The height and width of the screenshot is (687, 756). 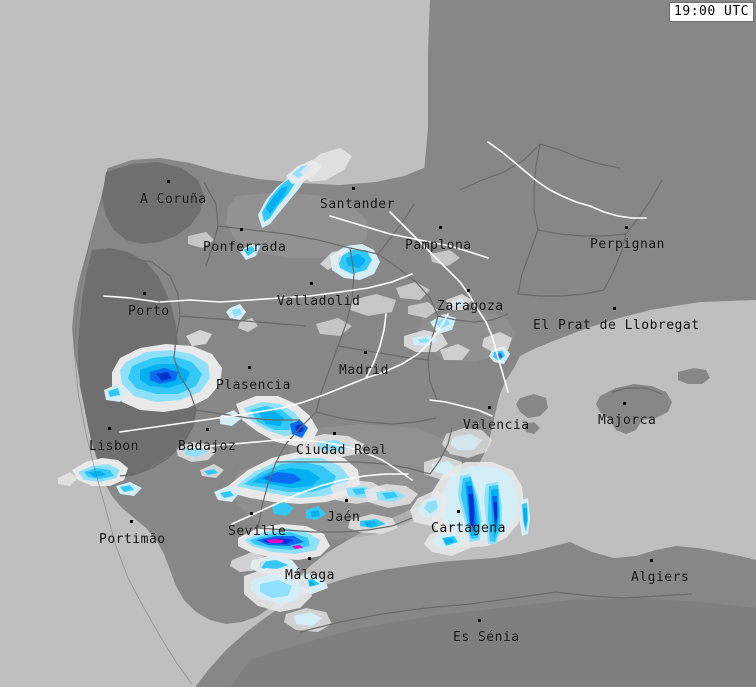 I want to click on landshade-galicia, so click(x=153, y=203).